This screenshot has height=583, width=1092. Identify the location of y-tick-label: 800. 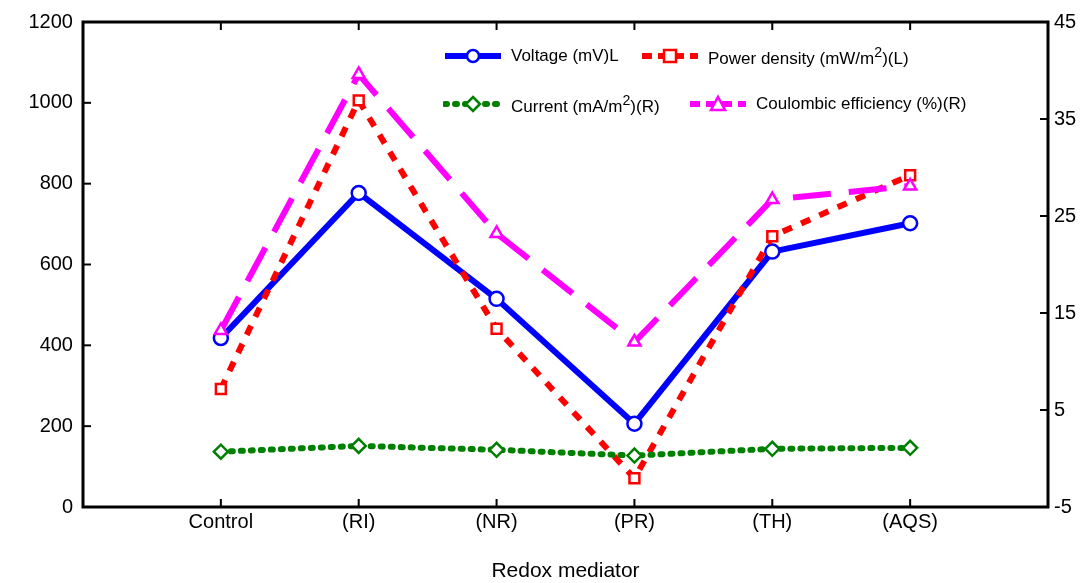
(56, 182).